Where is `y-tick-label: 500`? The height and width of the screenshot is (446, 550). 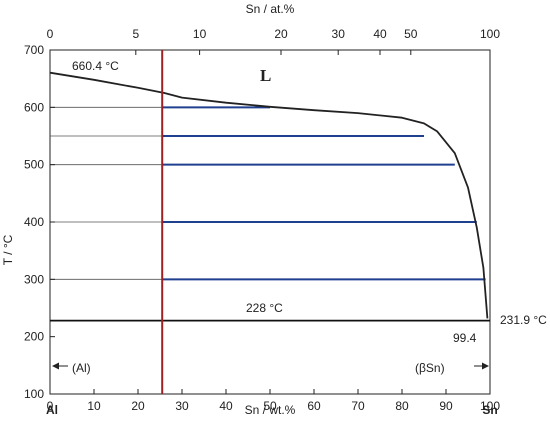 y-tick-label: 500 is located at coordinates (34, 165).